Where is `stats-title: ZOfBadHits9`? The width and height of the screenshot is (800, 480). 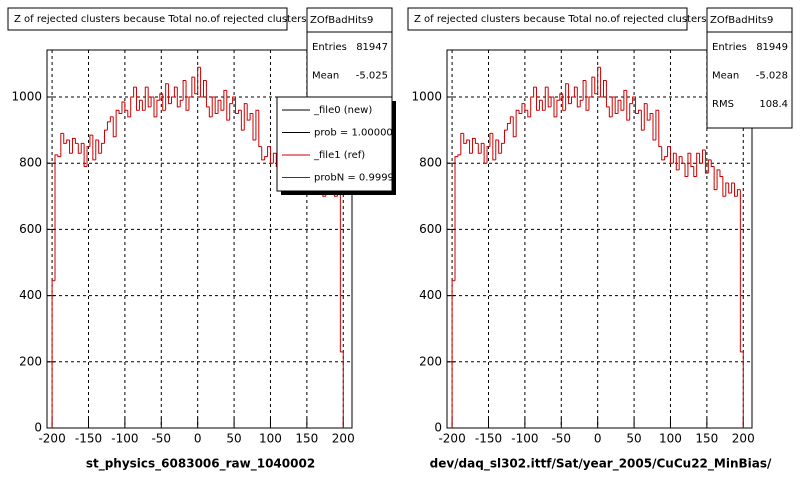
stats-title: ZOfBadHits9 is located at coordinates (341, 20).